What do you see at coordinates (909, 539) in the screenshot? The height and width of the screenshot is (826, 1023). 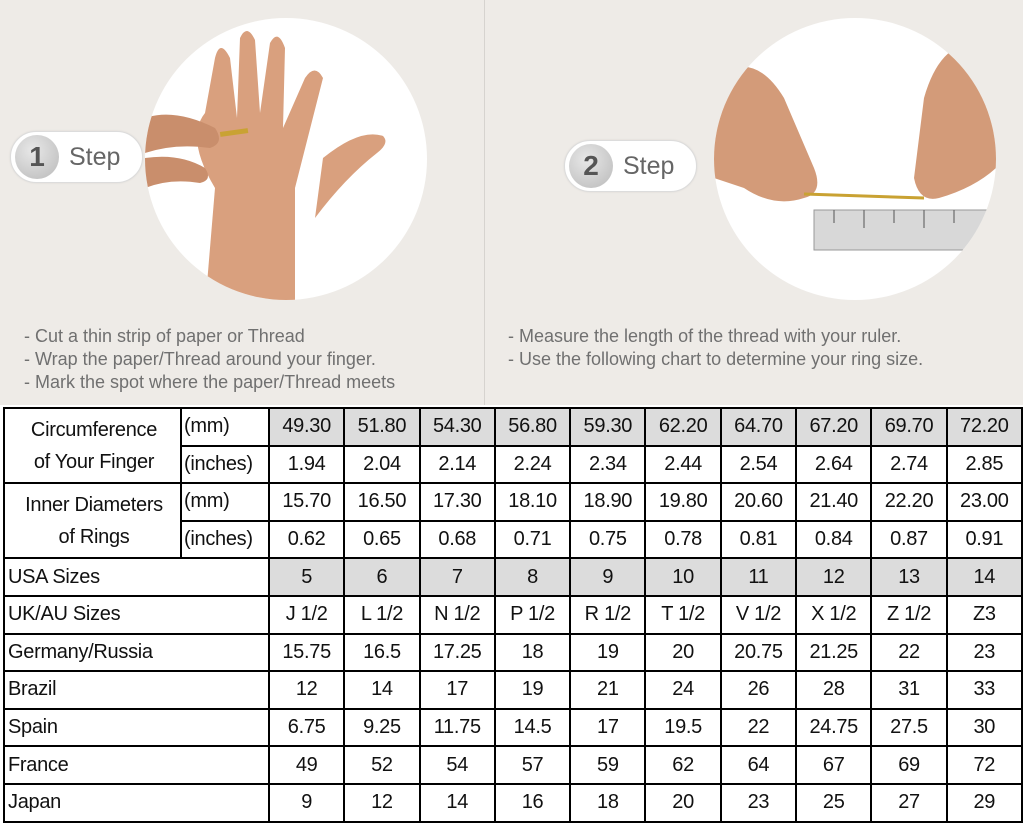 I see `size-cell: 0.87` at bounding box center [909, 539].